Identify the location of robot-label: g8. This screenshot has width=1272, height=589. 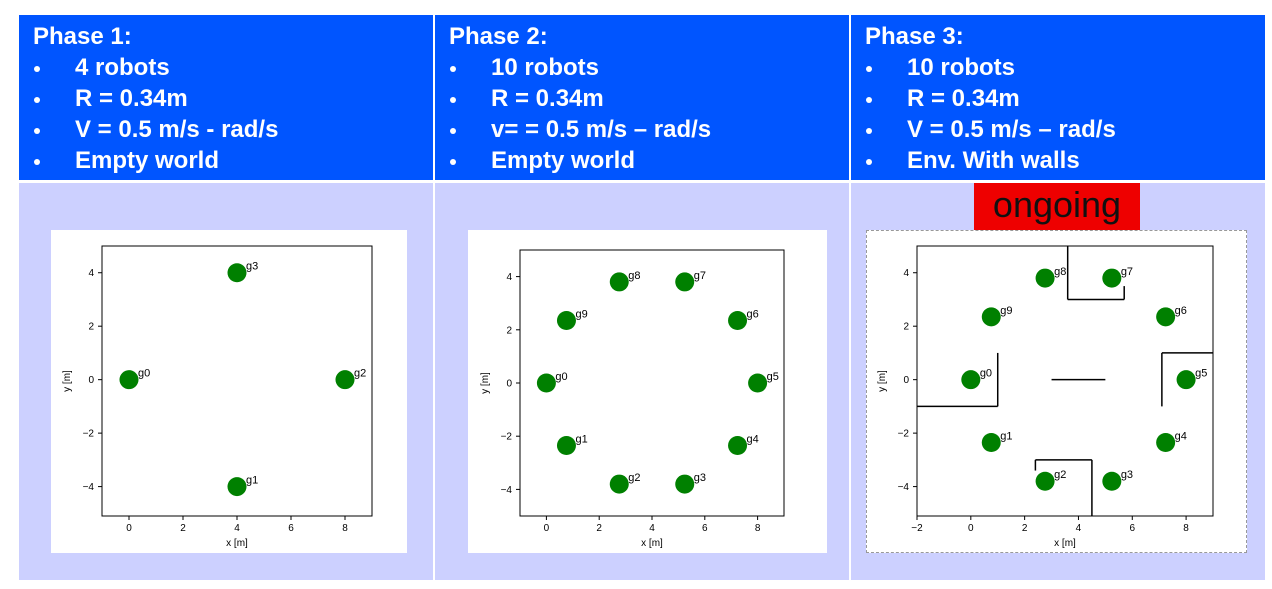
(1060, 272).